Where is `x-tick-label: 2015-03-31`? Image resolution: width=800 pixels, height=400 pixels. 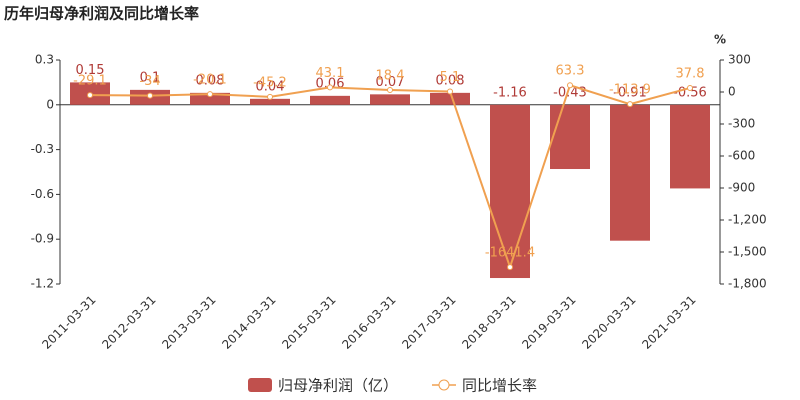
x-tick-label: 2015-03-31 is located at coordinates (308, 322).